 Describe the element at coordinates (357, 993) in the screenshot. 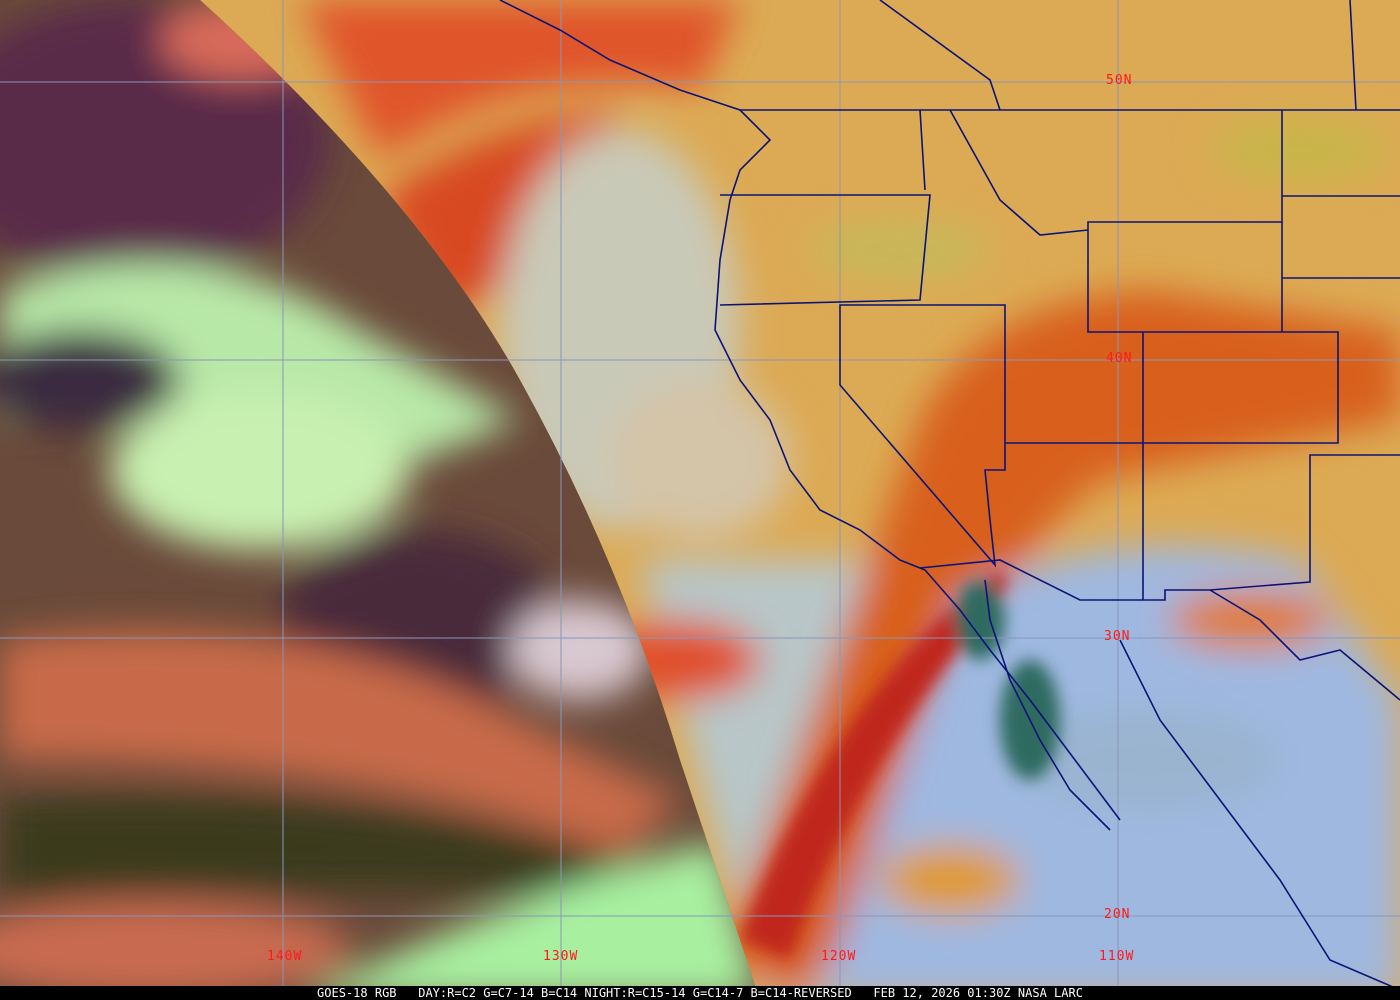

I see `caption-satellite: GOES-18 RGB` at that location.